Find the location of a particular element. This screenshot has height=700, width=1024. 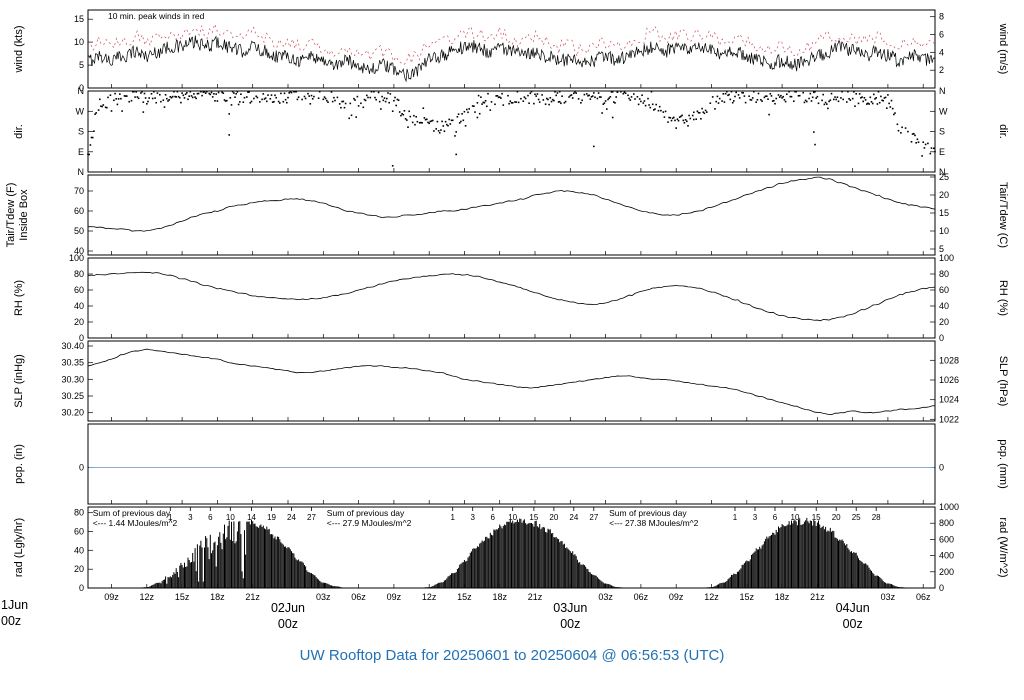

y-tick-label: 5 is located at coordinates (941, 249).